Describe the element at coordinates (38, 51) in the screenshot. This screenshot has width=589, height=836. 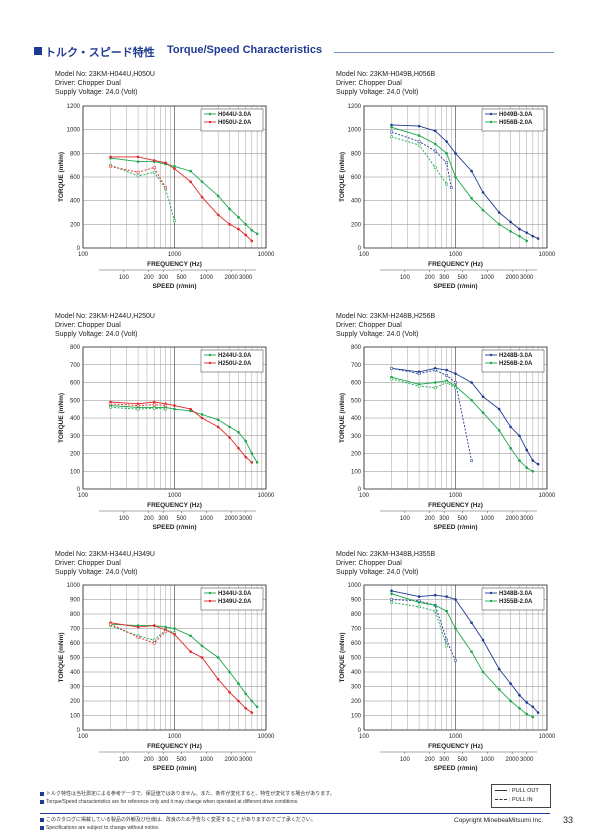
I see `header-square-icon` at that location.